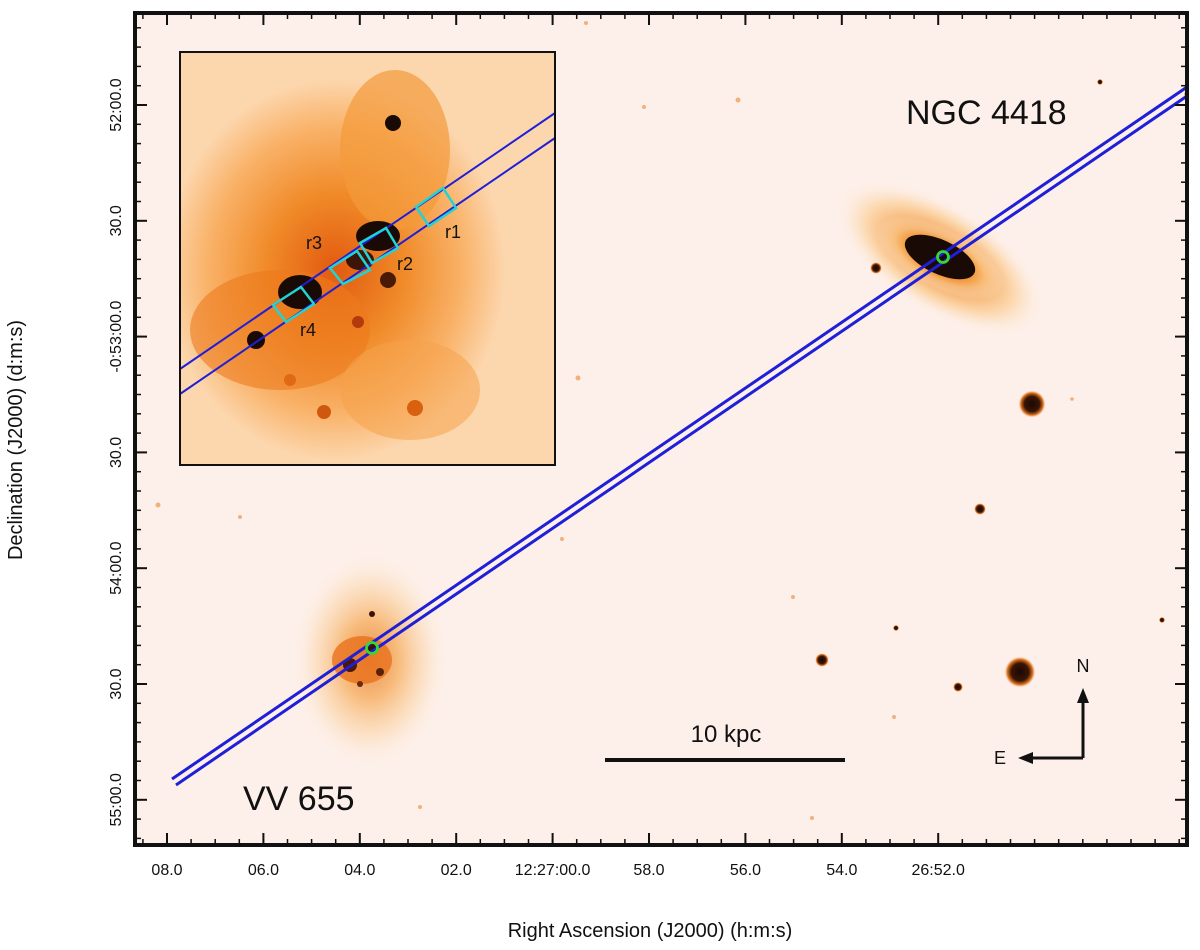  Describe the element at coordinates (1042, 712) in the screenshot. I see `compass: N E` at that location.